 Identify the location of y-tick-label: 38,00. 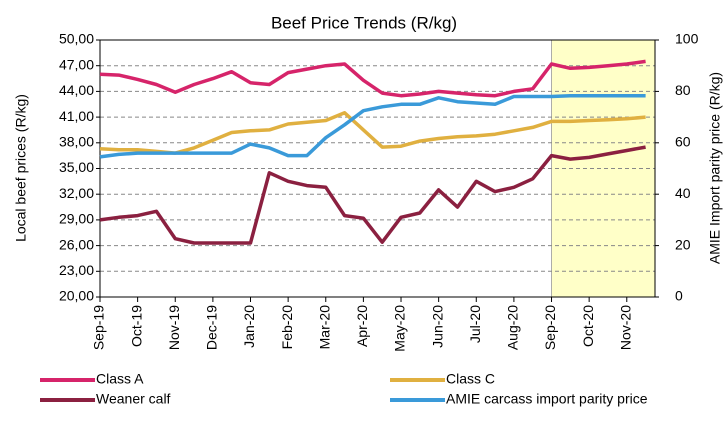
(76, 142).